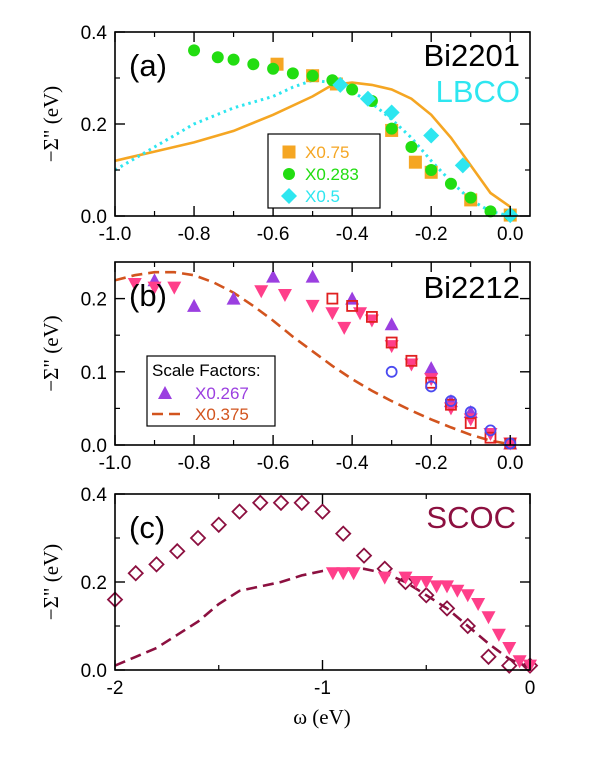  Describe the element at coordinates (471, 287) in the screenshot. I see `material-label-bi2212: Bi2212` at that location.